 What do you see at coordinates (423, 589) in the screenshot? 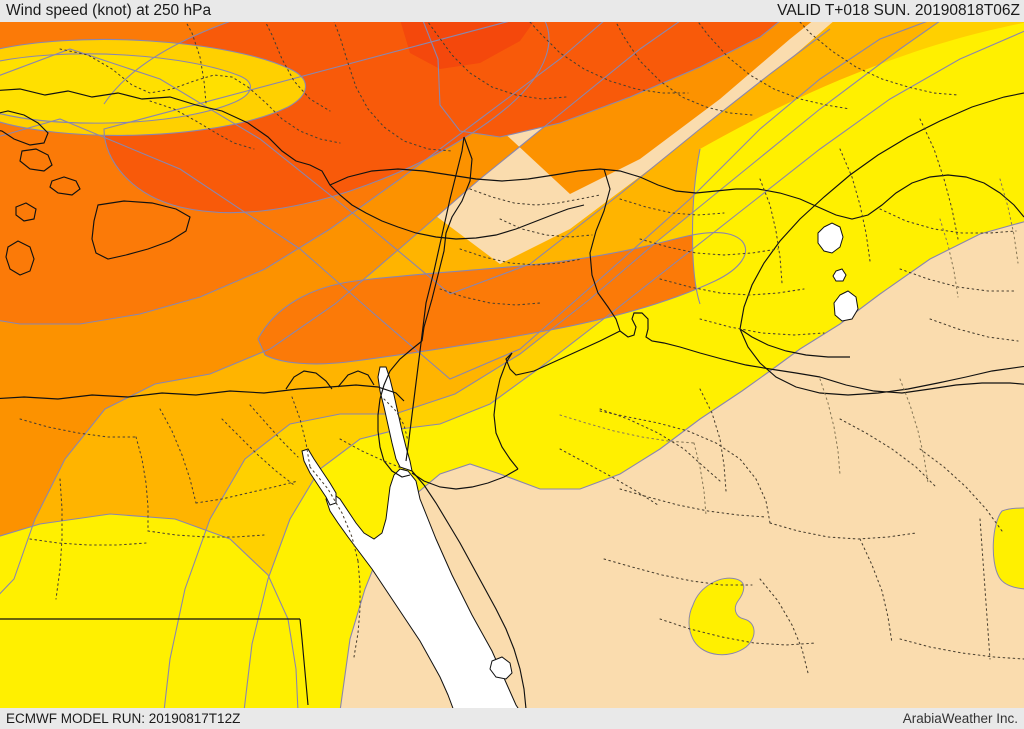
I see `red-sea-water` at bounding box center [423, 589].